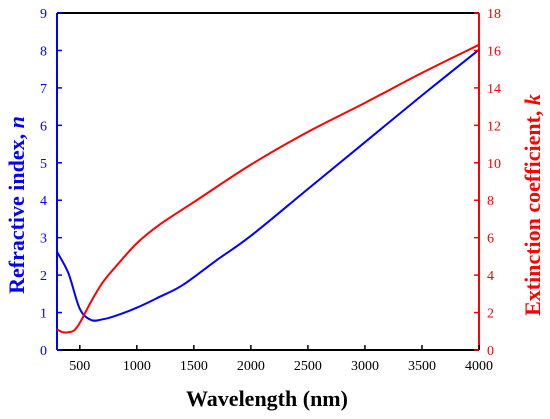  What do you see at coordinates (494, 14) in the screenshot?
I see `right-y-tick-label: 18` at bounding box center [494, 14].